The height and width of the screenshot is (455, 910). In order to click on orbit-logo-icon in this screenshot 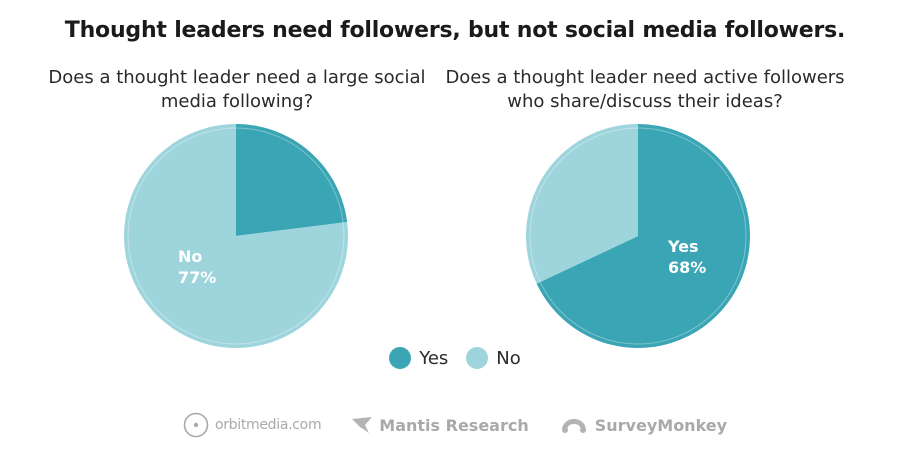, I will do `click(196, 425)`.